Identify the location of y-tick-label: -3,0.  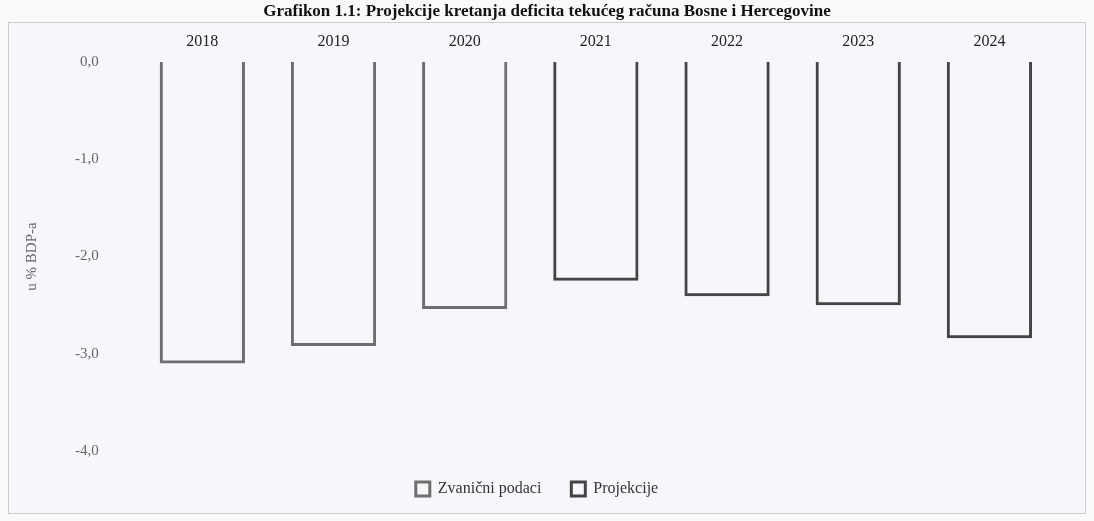
(87, 352).